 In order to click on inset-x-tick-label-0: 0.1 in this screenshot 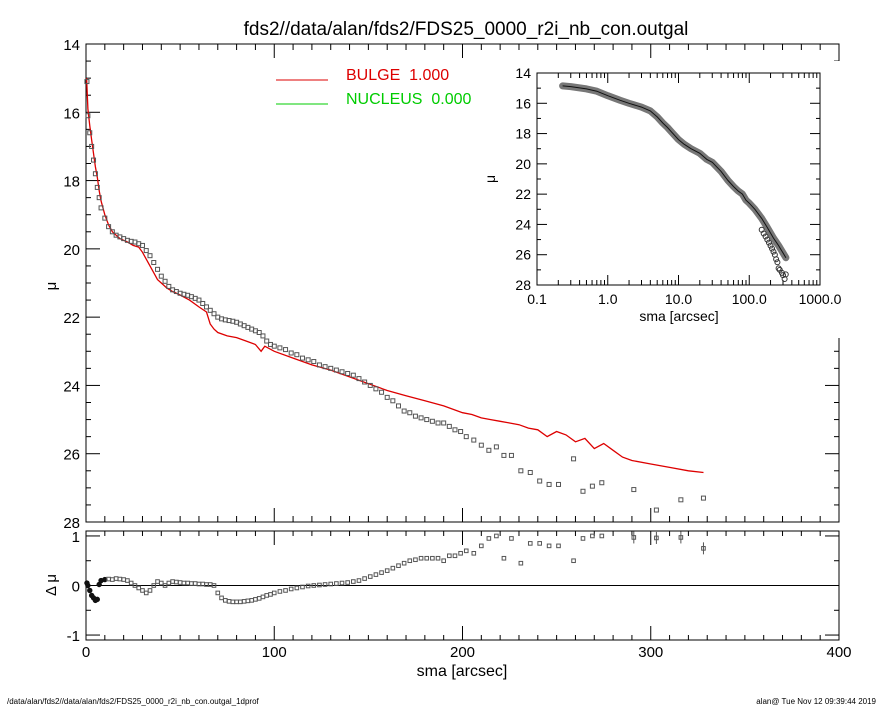, I will do `click(537, 299)`.